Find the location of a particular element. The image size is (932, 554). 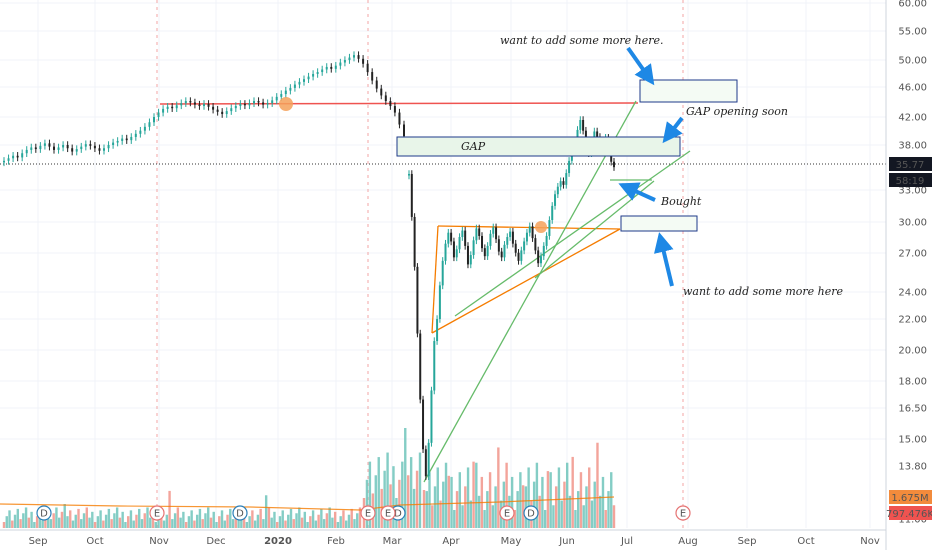

x-tick-label: Oct is located at coordinates (94, 541).